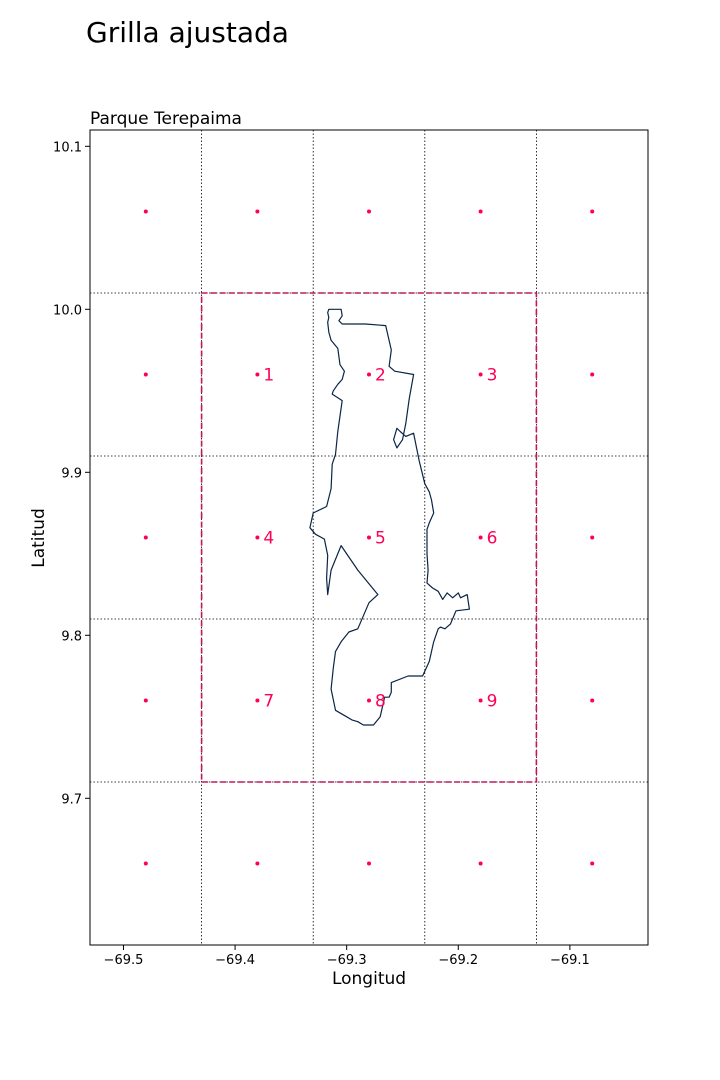 The width and height of the screenshot is (720, 1080). Describe the element at coordinates (380, 376) in the screenshot. I see `cell-label: 2` at that location.